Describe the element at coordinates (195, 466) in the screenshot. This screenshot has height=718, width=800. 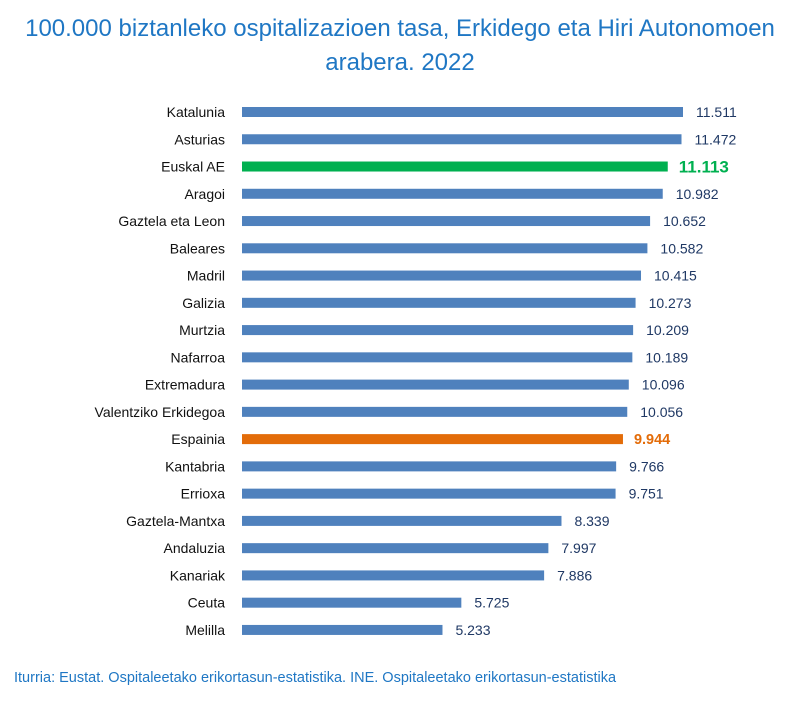
I see `category-label: Kantabria` at that location.